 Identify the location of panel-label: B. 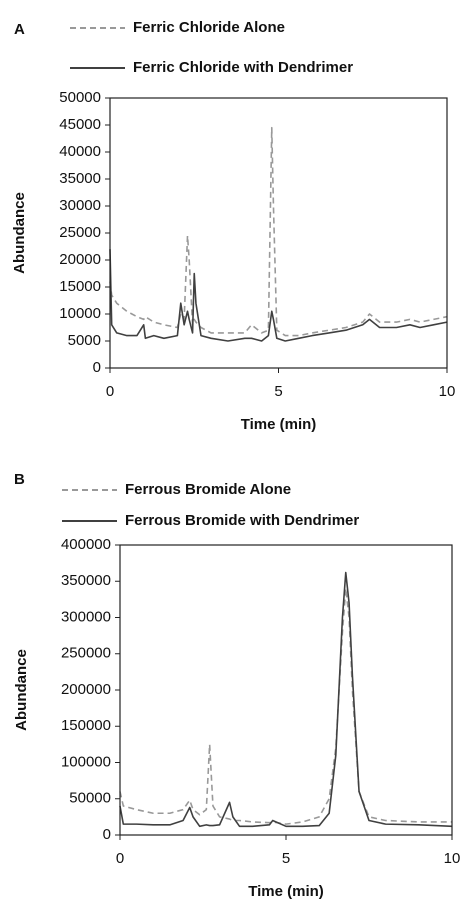
(19, 479).